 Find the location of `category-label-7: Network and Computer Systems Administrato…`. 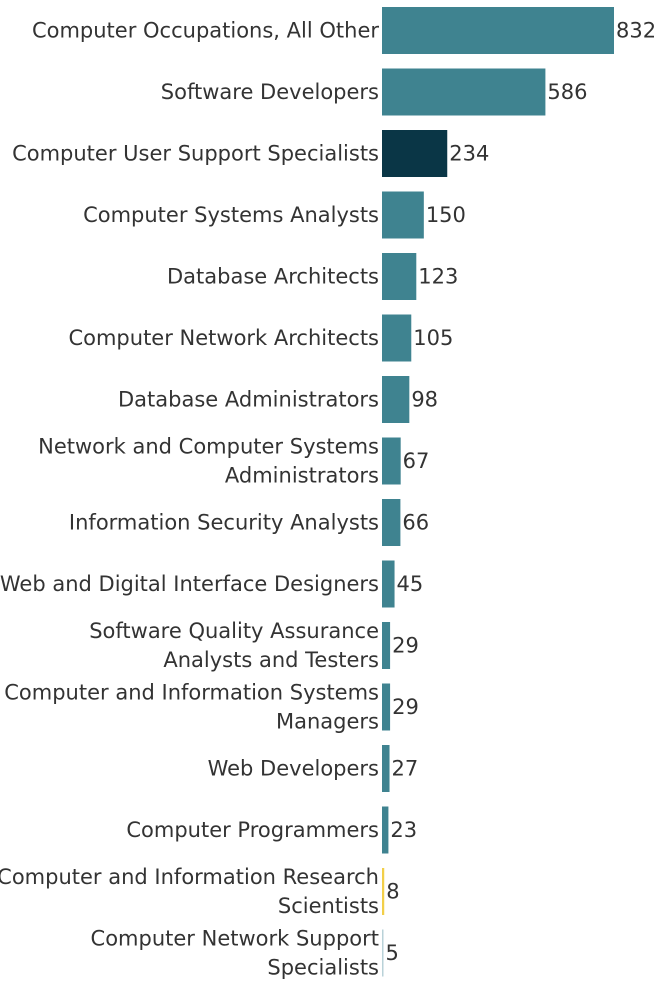

category-label-7: Network and Computer Systems Administrato… is located at coordinates (208, 461).